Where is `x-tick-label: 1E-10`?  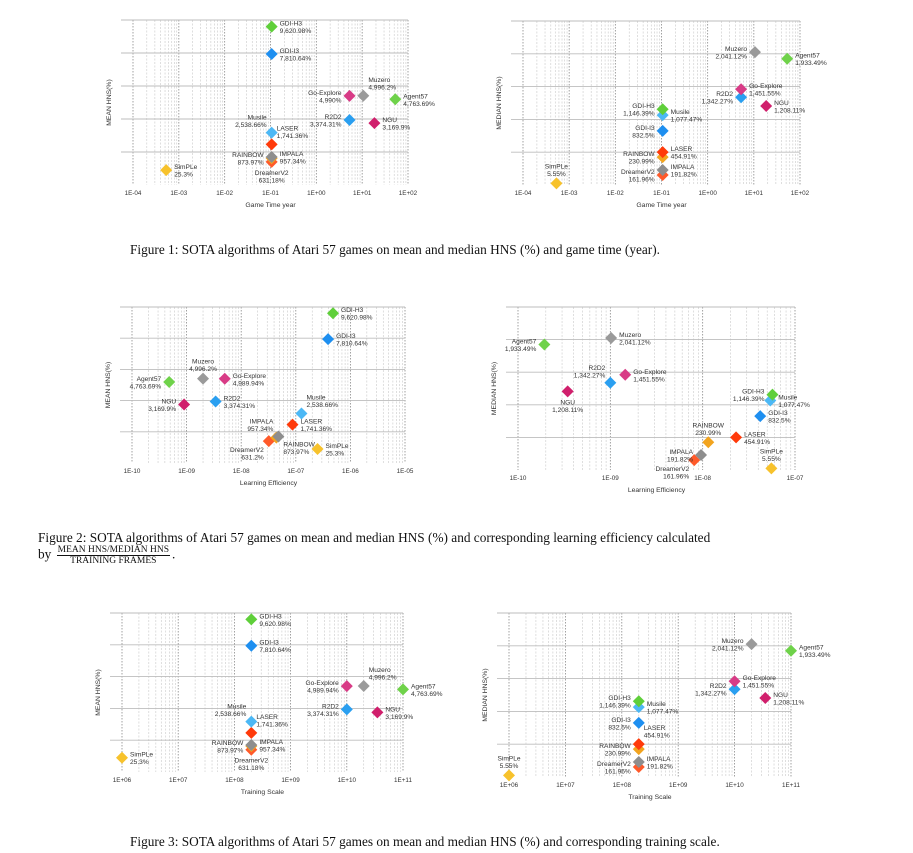 x-tick-label: 1E-10 is located at coordinates (132, 471).